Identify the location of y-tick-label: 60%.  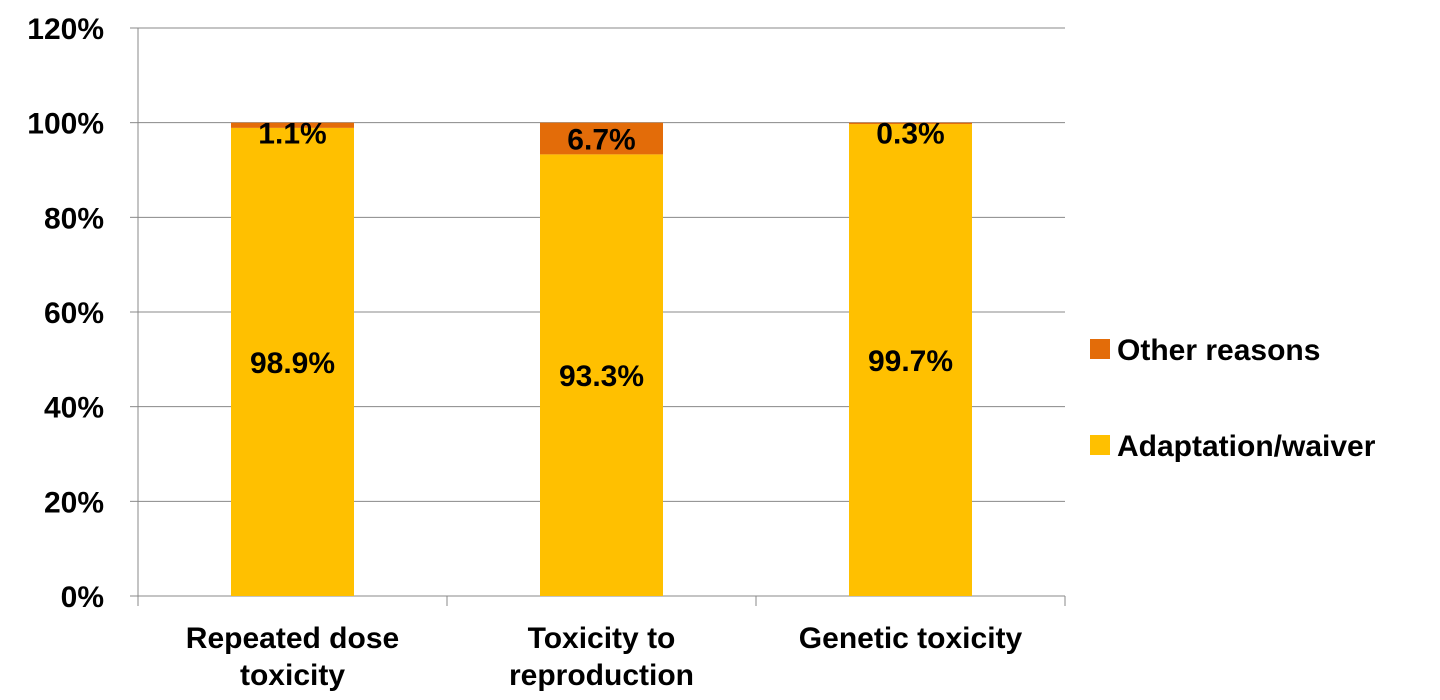
(74, 313).